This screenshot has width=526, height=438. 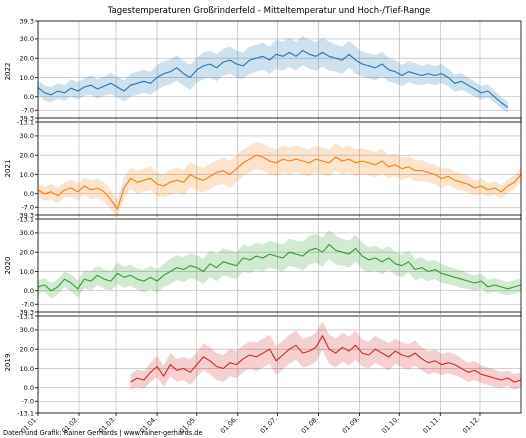 What do you see at coordinates (351, 425) in the screenshot?
I see `x-tick-label: 01.09.` at bounding box center [351, 425].